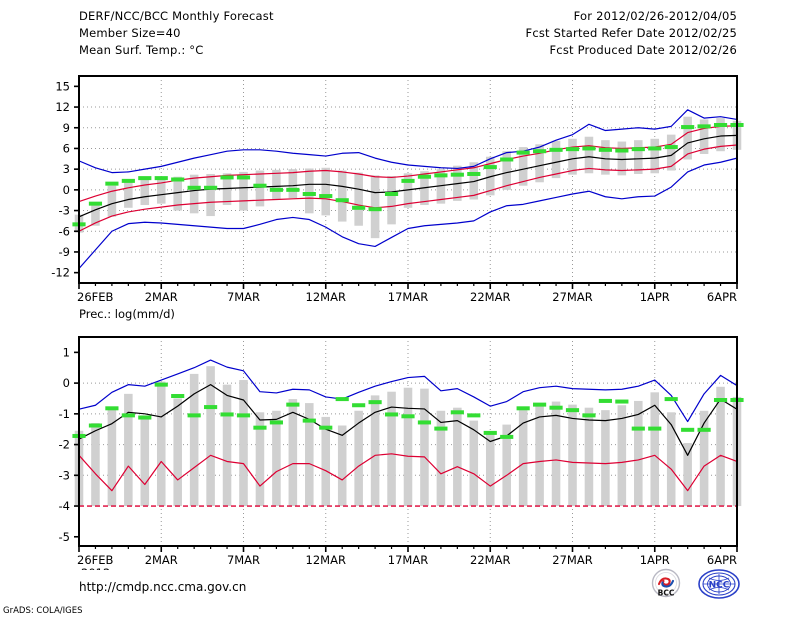  Describe the element at coordinates (722, 297) in the screenshot. I see `x-tick-label: 6APR` at that location.